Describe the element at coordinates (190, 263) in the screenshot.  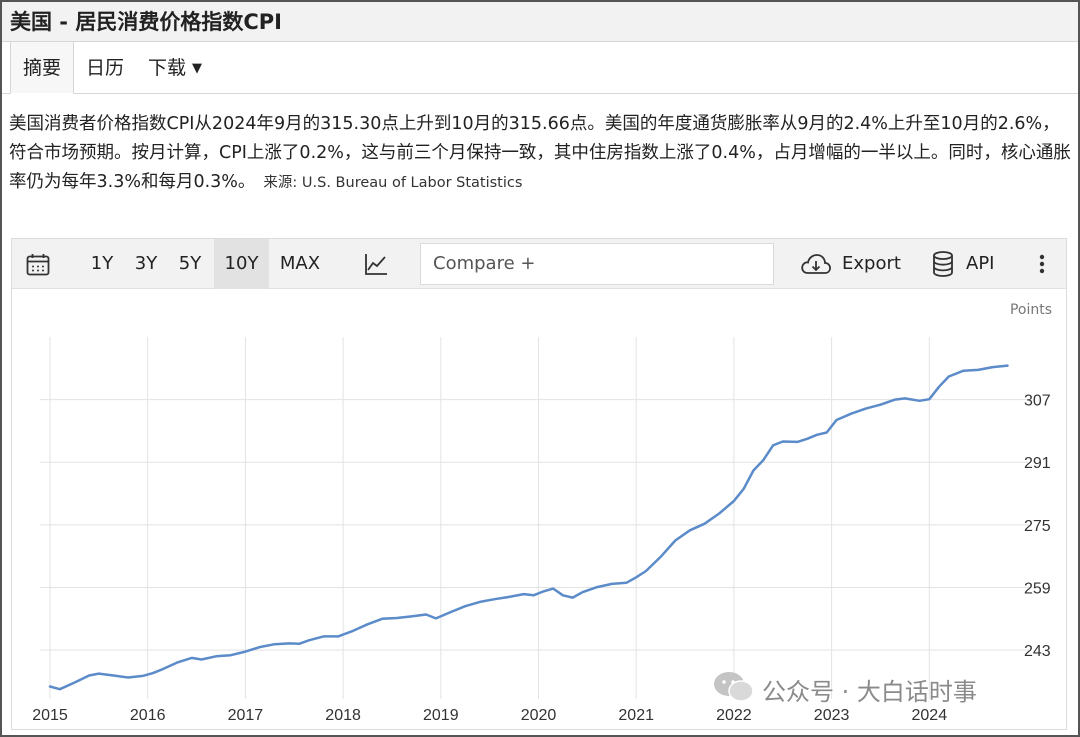
I see `range-5y-button: 5Y` at that location.